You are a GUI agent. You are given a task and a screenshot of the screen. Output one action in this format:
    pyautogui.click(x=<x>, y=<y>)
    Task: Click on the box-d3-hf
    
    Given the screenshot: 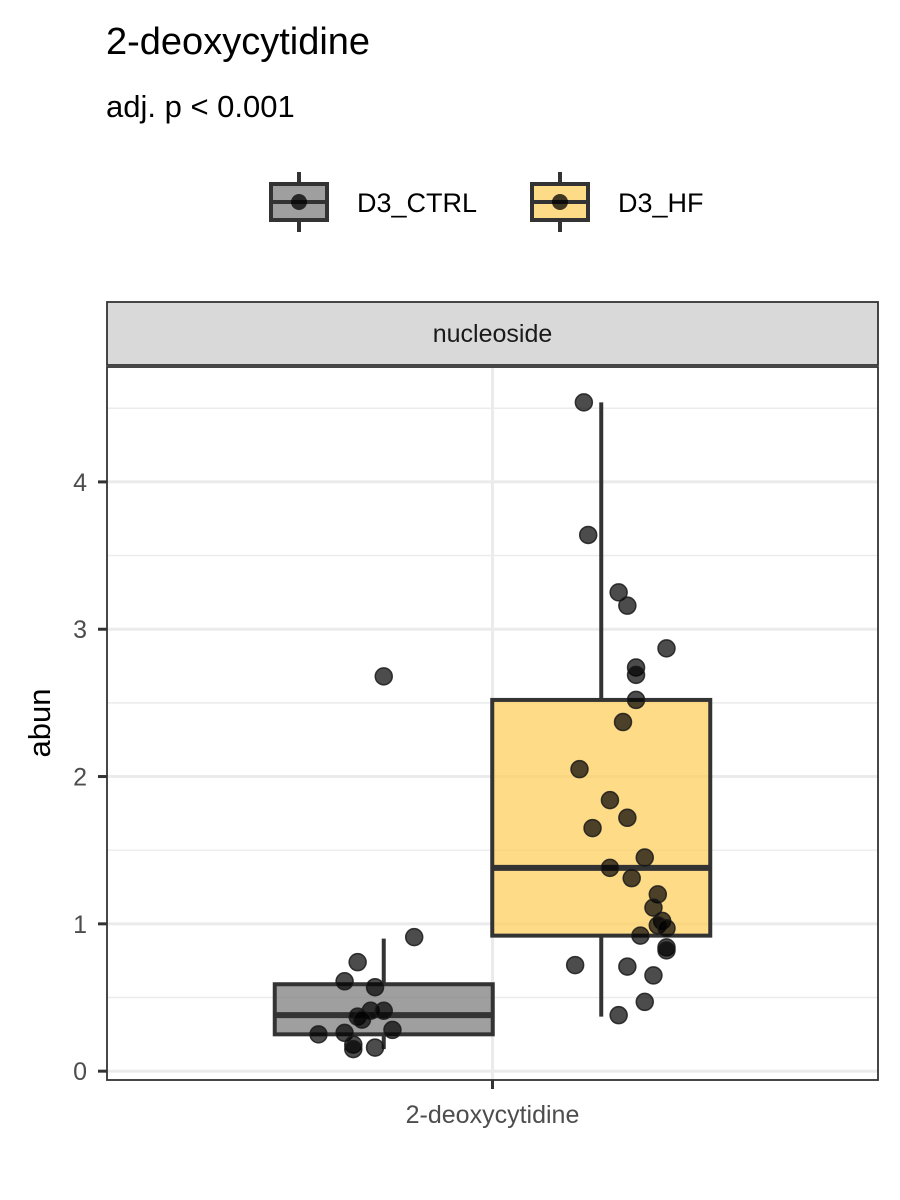 What is the action you would take?
    pyautogui.click(x=601, y=709)
    